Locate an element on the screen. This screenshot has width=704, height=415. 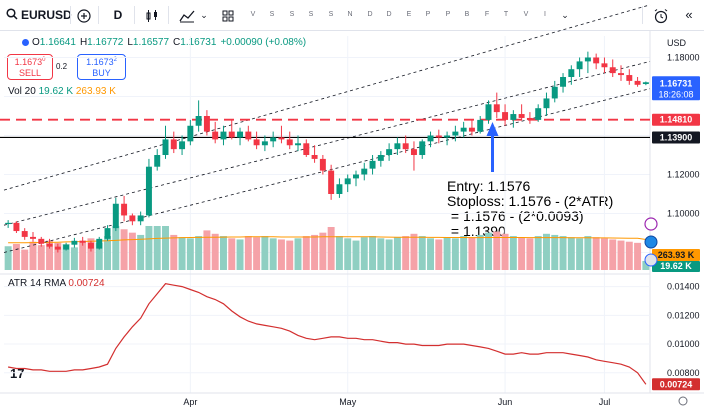
volume-ma-badge: 263.93 K is located at coordinates (676, 255).